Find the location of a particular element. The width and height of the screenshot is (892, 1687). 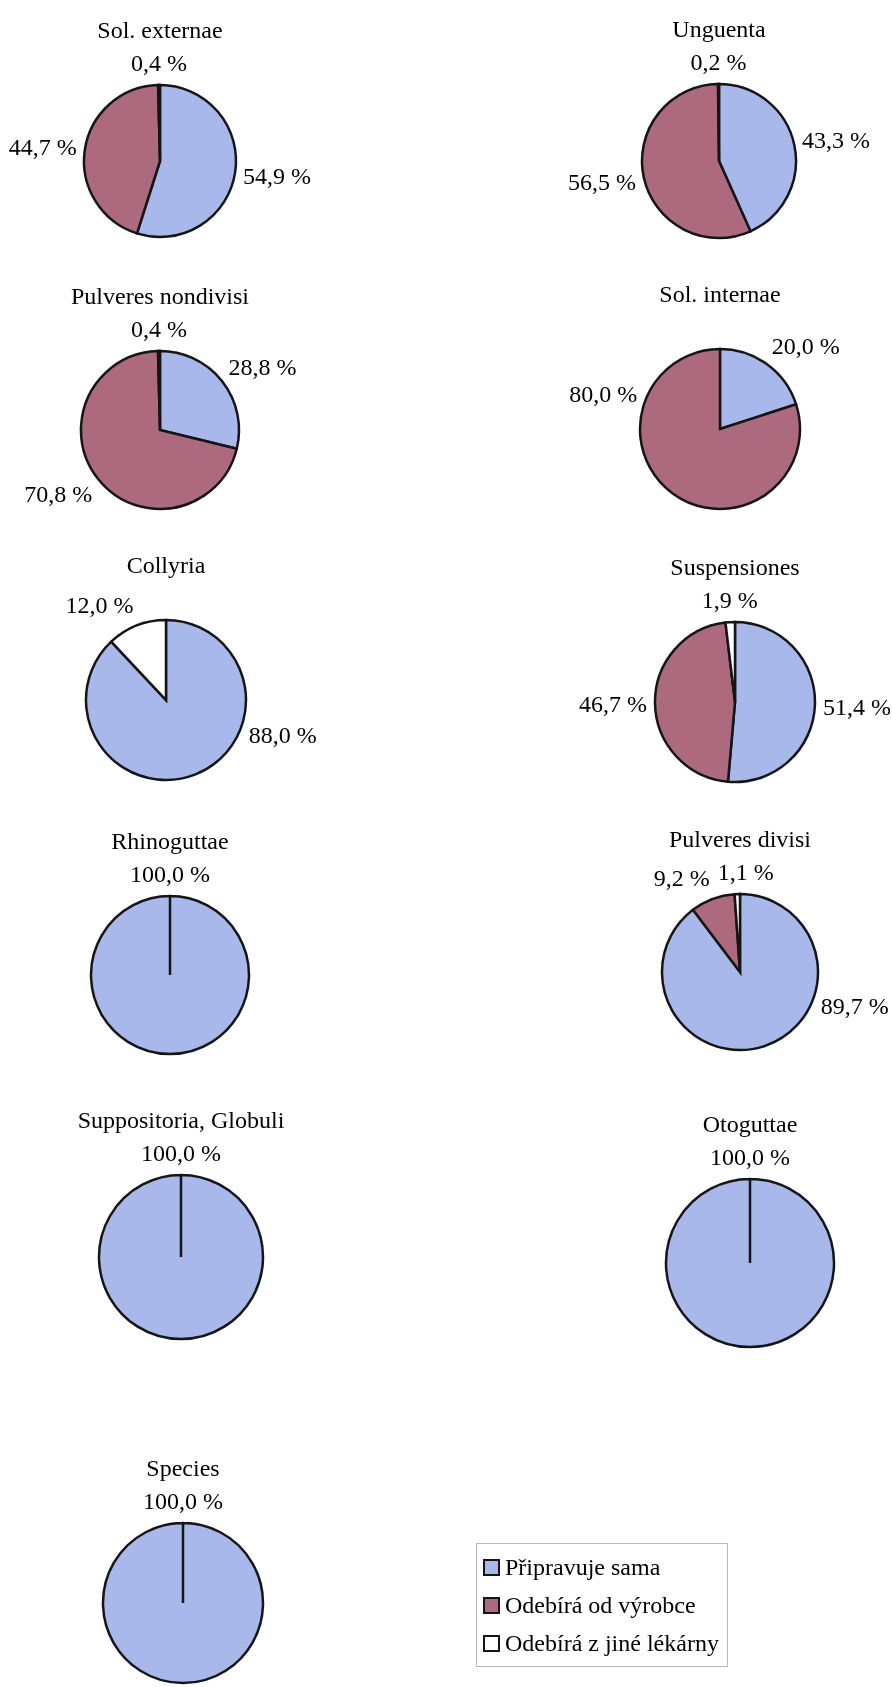

data-label: 80,0 % is located at coordinates (603, 393).